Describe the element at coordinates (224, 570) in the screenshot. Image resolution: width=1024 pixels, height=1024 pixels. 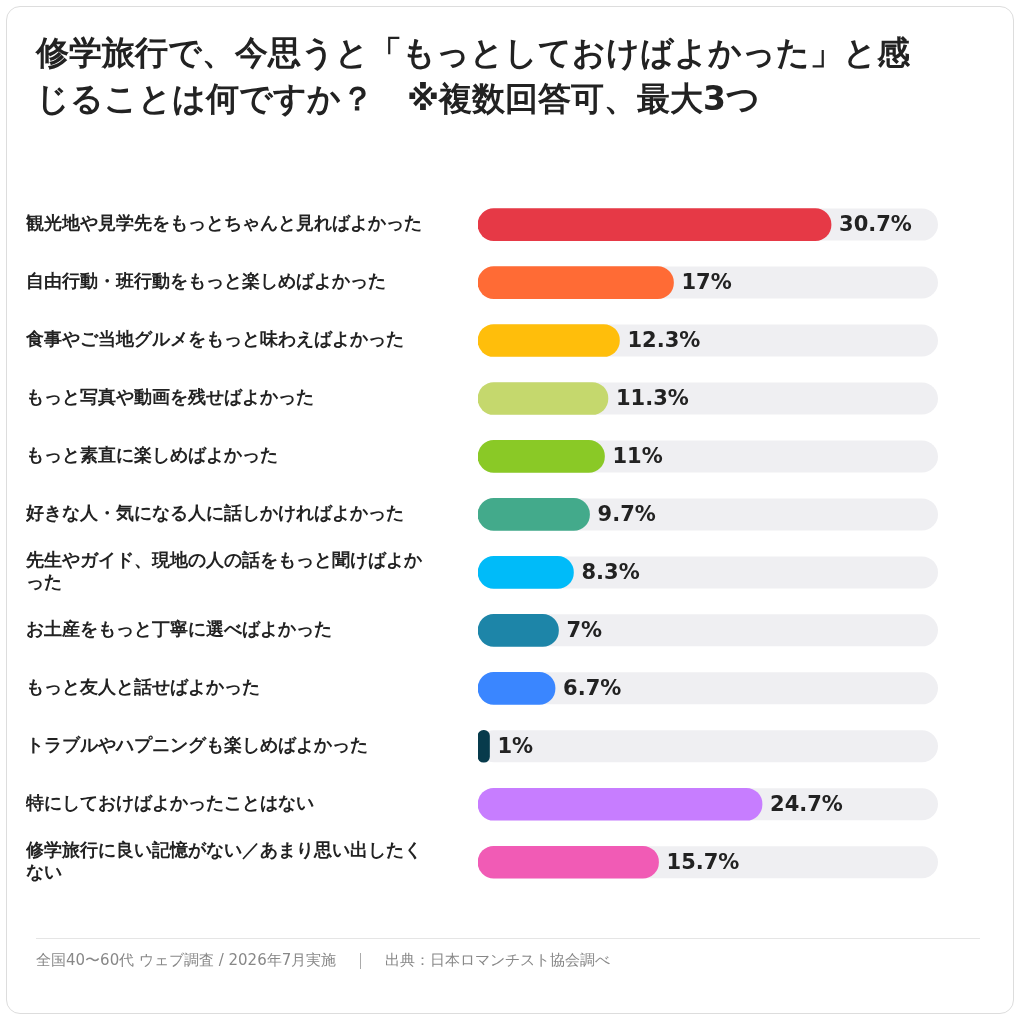
I see `y-tick-label: 先生やガイド、現地の人の話をもっと聞けばよかった` at that location.